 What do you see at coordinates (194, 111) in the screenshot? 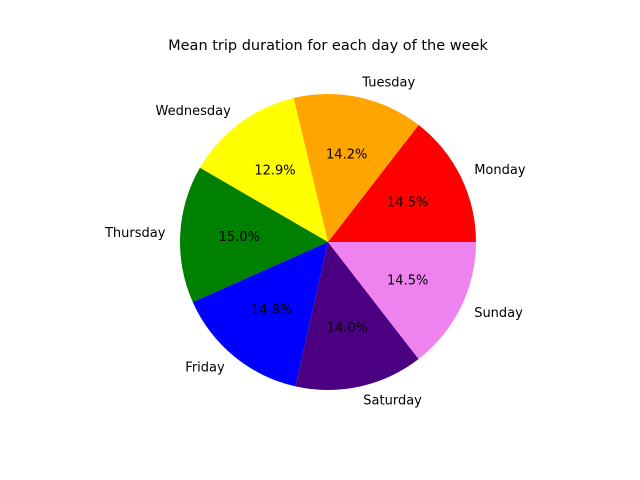
I see `slice-label-wednesday: Wednesday` at bounding box center [194, 111].